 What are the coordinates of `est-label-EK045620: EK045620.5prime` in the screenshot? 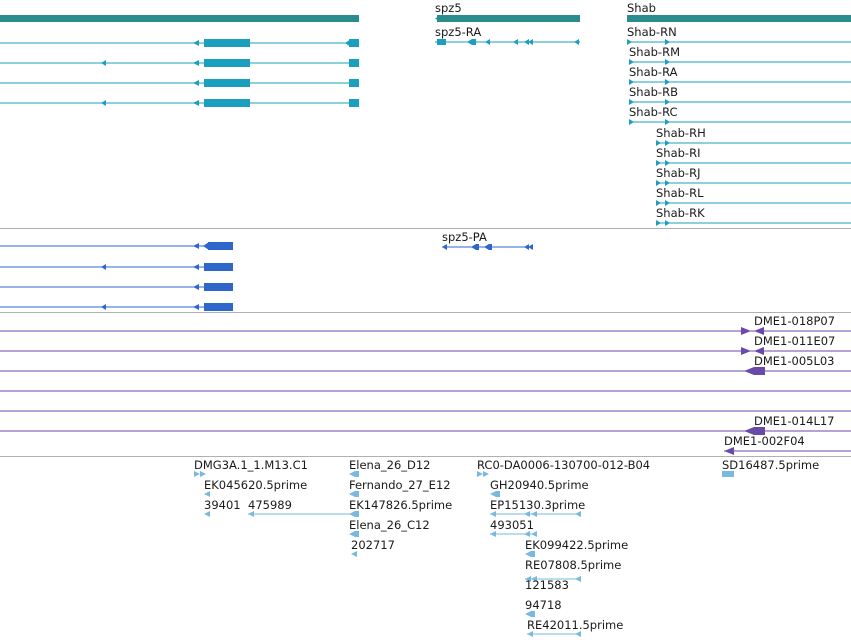 It's located at (255, 485).